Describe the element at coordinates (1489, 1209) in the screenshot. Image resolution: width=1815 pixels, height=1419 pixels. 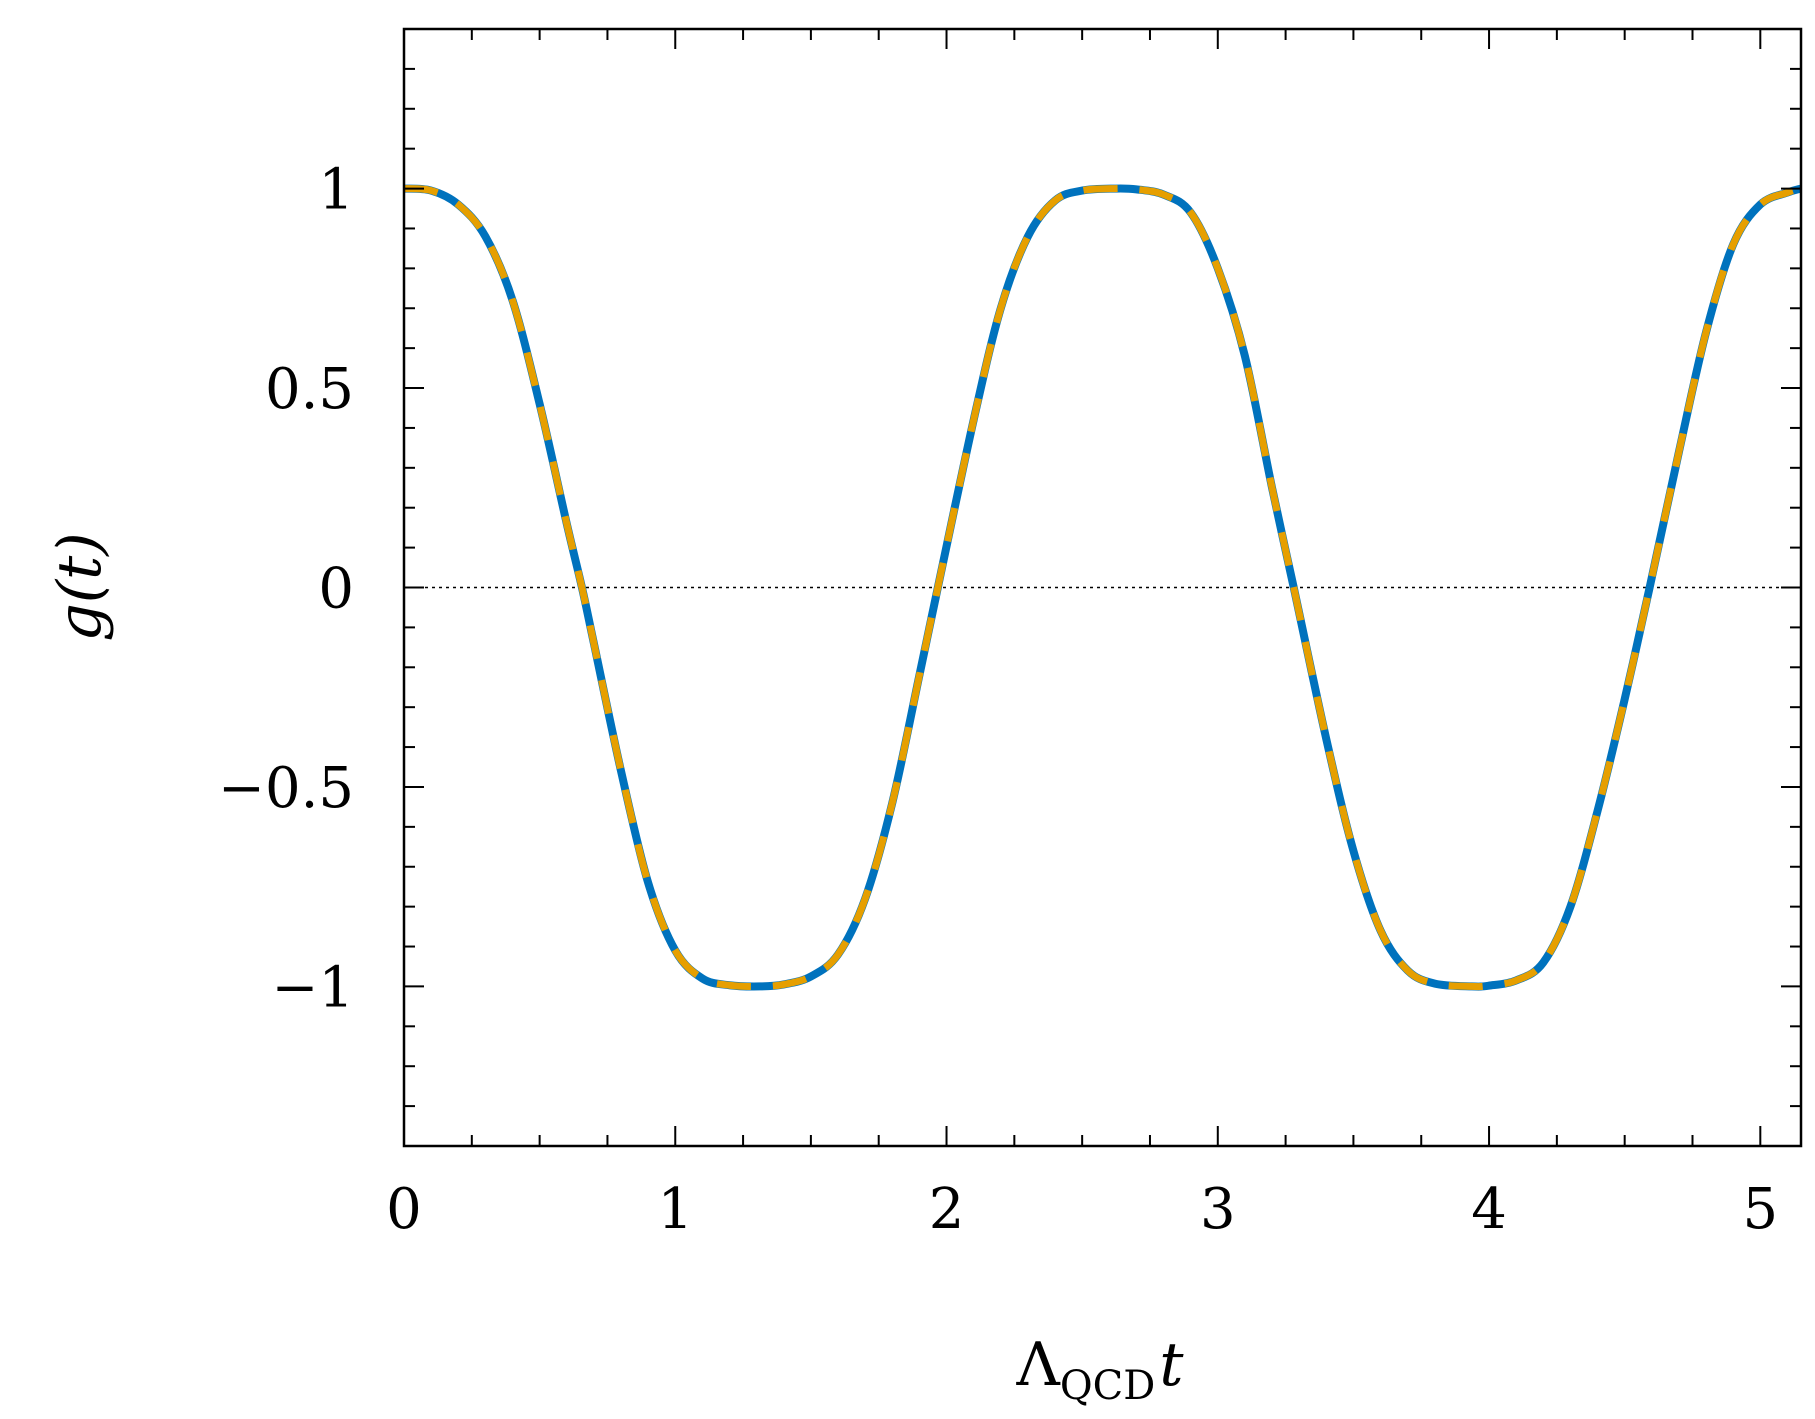
I see `x-tick-label: 4` at that location.